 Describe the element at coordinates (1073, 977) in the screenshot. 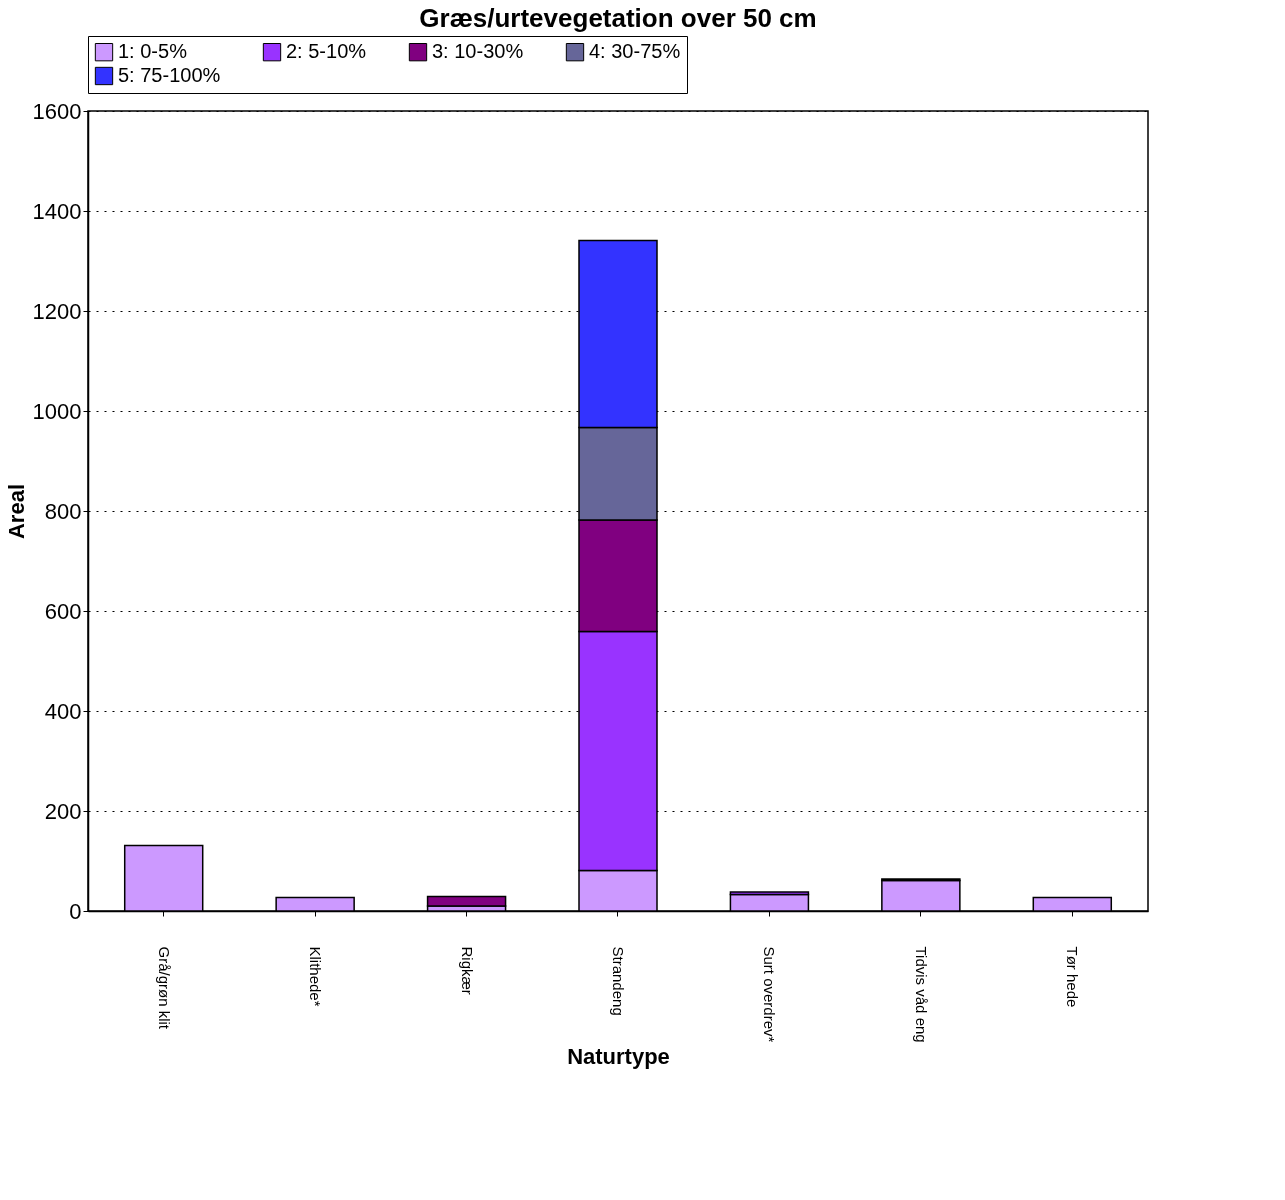

I see `x-tick-label: Tør hede` at that location.